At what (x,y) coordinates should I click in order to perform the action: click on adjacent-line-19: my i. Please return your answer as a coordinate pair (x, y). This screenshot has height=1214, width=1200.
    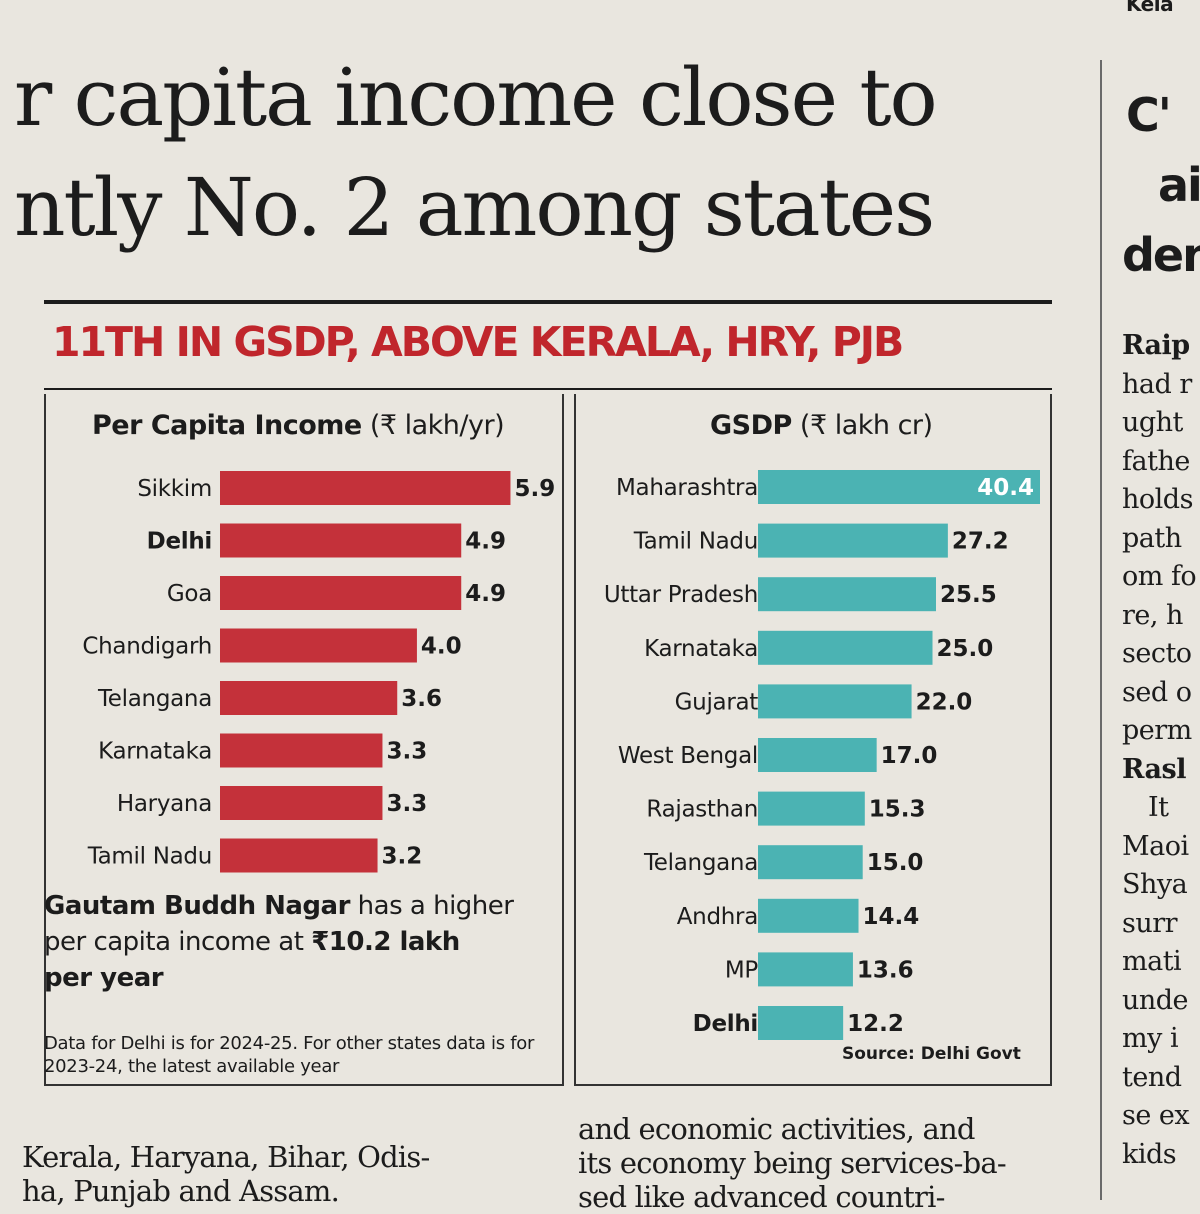
    Looking at the image, I should click on (1150, 1038).